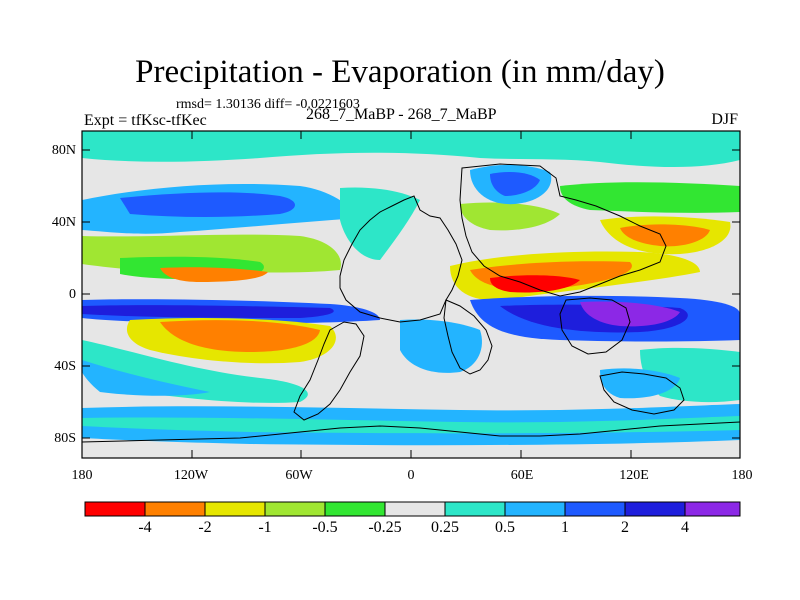 The image size is (800, 600). I want to click on south-pacific-dry-core, so click(240, 336).